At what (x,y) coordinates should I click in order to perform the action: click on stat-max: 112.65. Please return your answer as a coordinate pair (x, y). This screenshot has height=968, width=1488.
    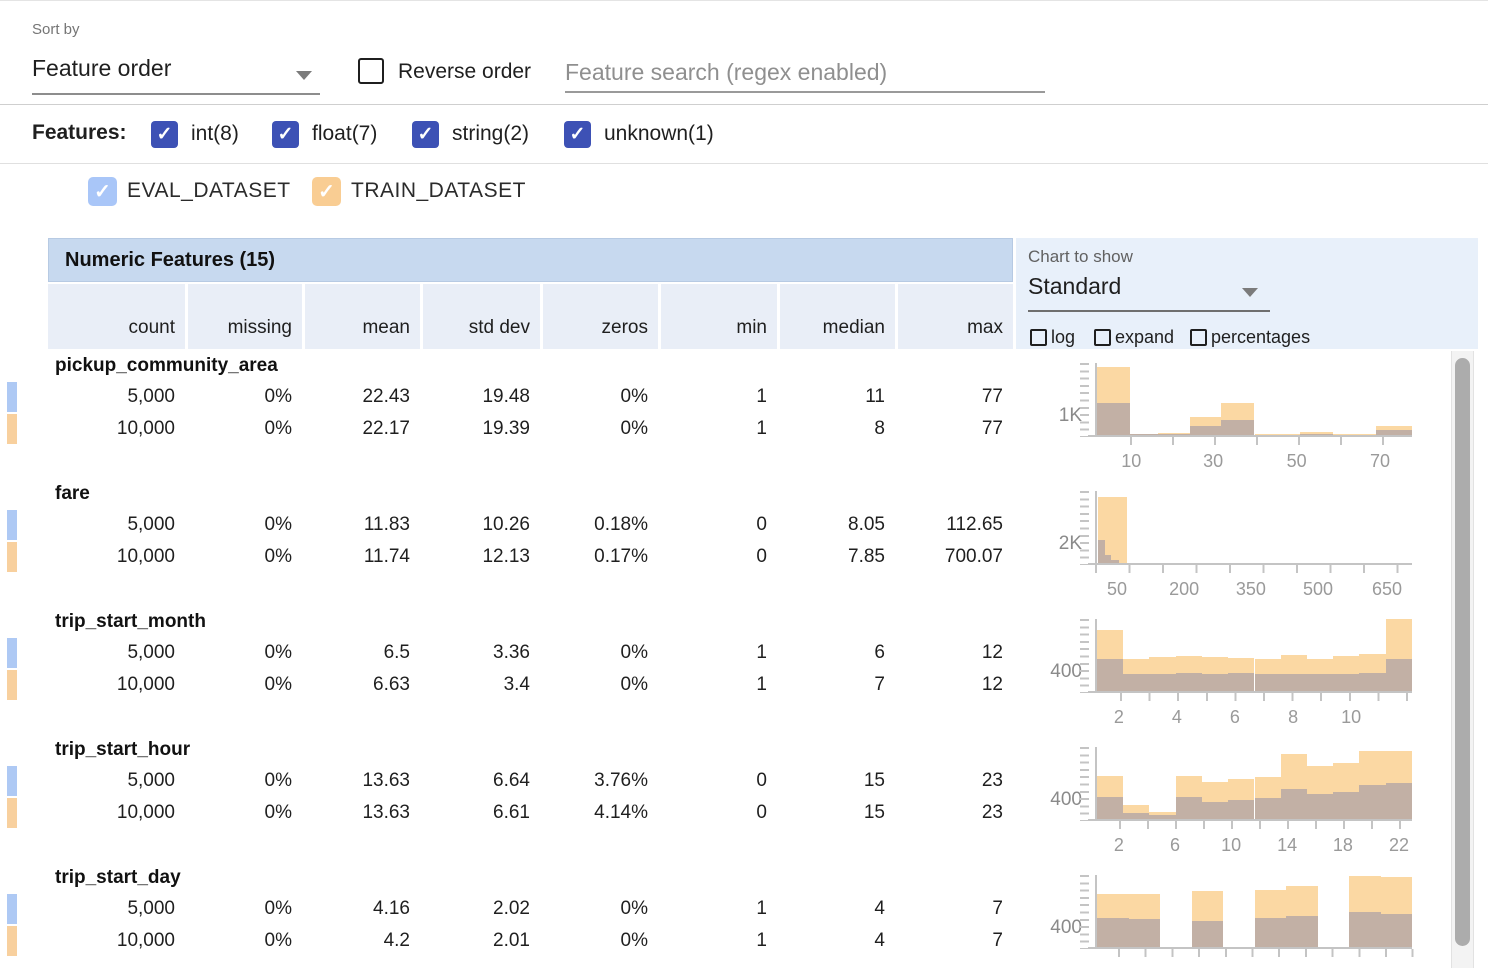
    Looking at the image, I should click on (974, 524).